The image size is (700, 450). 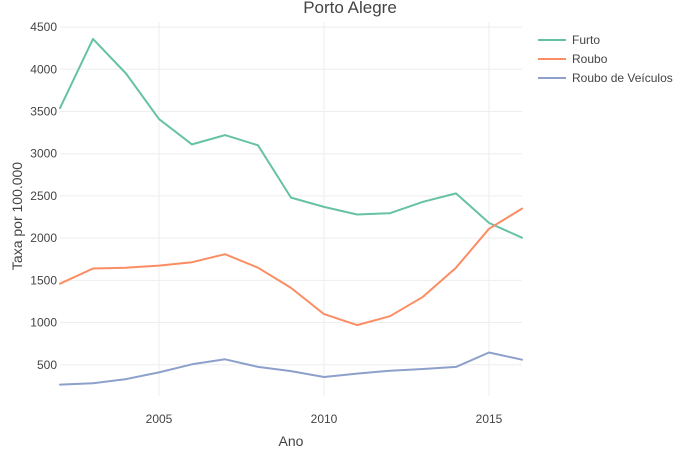 I want to click on y-tick-label: 2500, so click(x=43, y=196).